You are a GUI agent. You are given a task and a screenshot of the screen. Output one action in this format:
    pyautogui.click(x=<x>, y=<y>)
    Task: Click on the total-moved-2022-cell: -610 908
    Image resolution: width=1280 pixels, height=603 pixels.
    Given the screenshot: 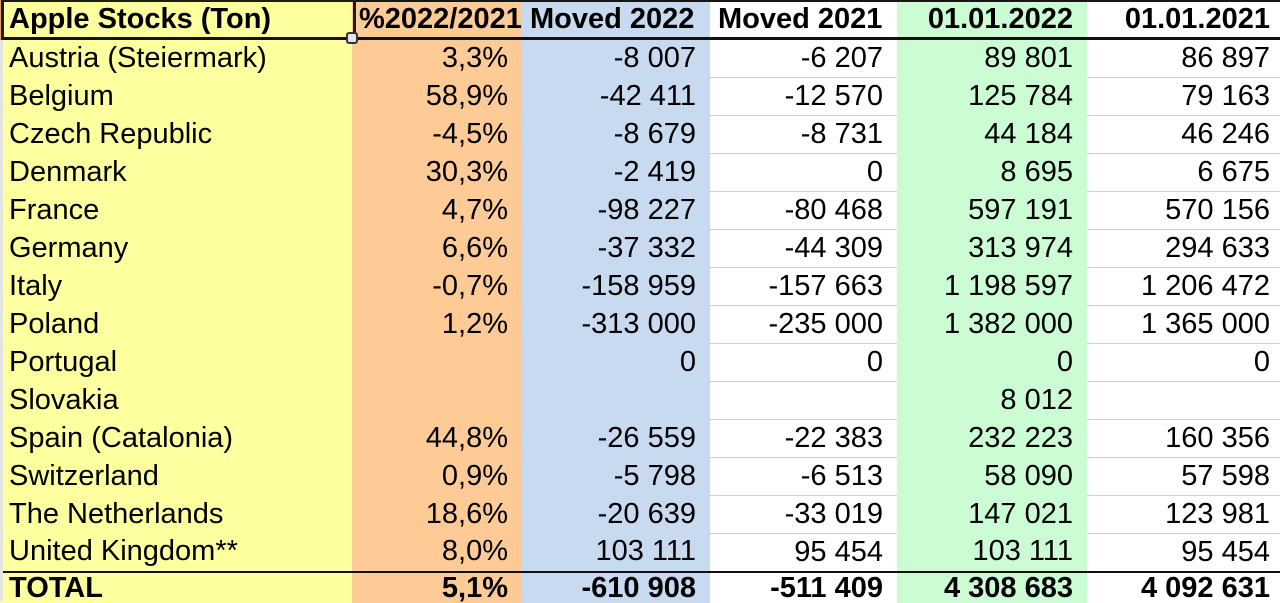 What is the action you would take?
    pyautogui.click(x=616, y=586)
    